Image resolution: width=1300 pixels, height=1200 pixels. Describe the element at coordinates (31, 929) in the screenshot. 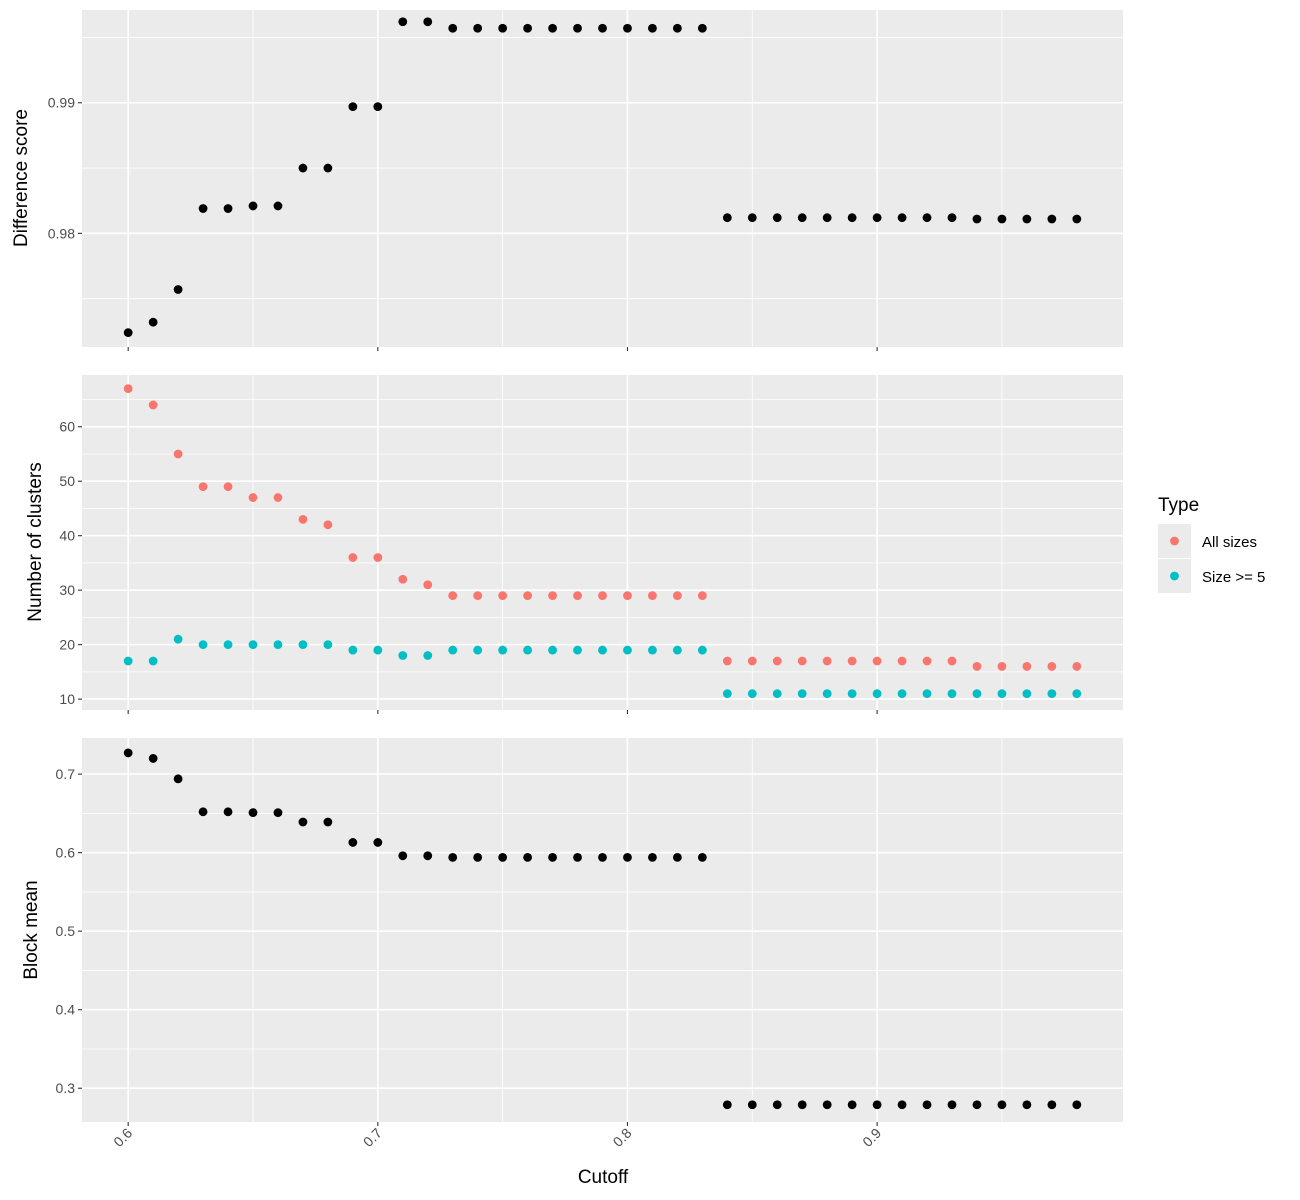

I see `y-axis-title-block-mean: Block mean` at that location.